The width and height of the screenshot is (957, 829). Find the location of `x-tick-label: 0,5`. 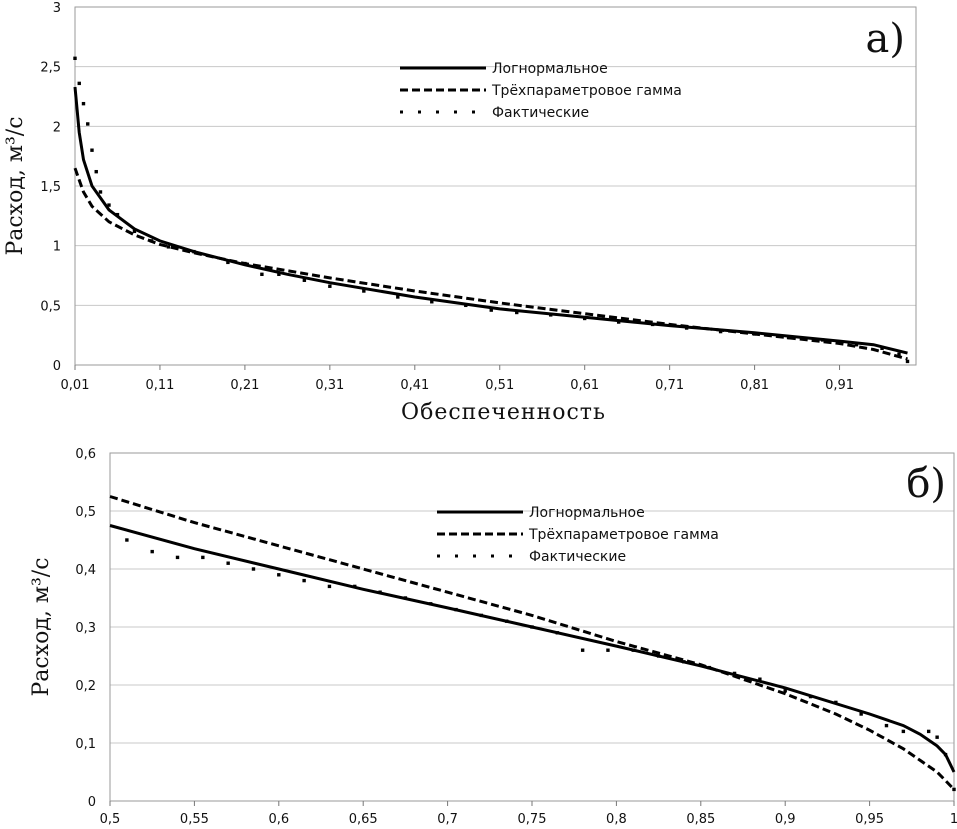

x-tick-label: 0,5 is located at coordinates (110, 819).